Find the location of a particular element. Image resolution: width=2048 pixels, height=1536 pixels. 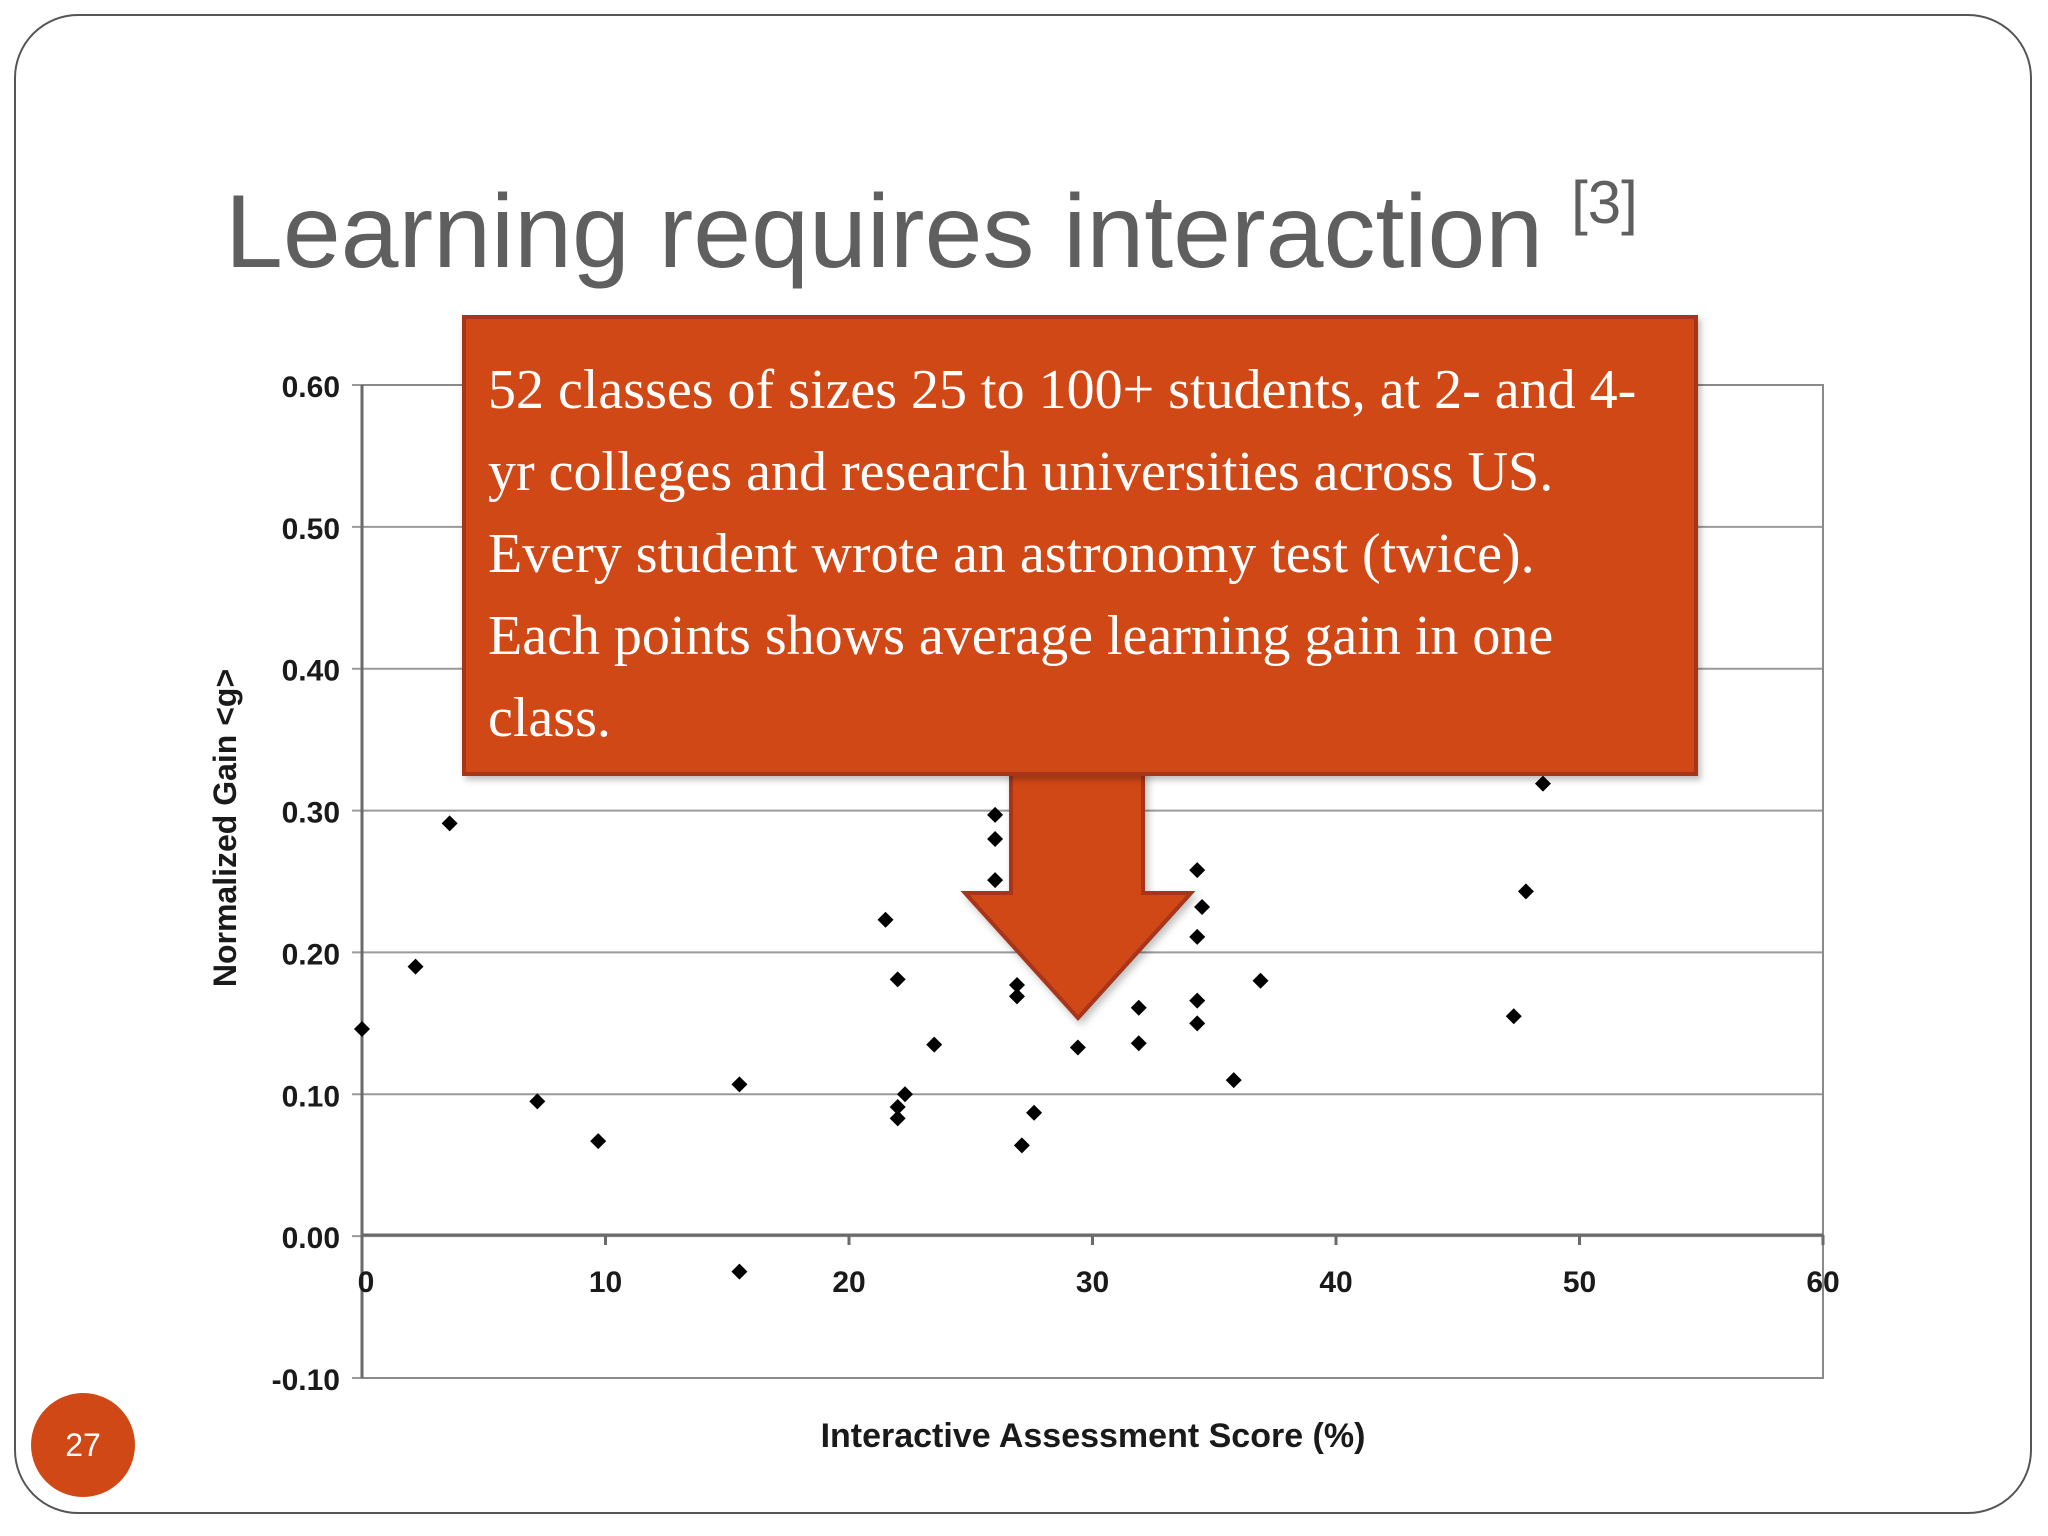

x-tick-label: 20 is located at coordinates (848, 1282).